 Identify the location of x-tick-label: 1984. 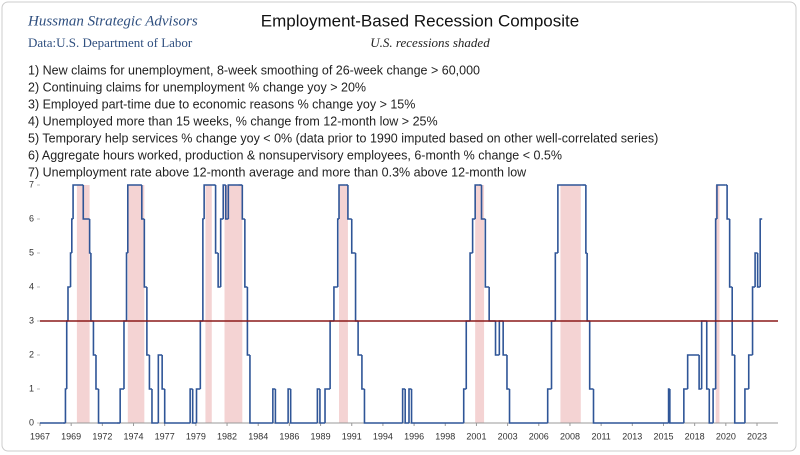
(258, 436).